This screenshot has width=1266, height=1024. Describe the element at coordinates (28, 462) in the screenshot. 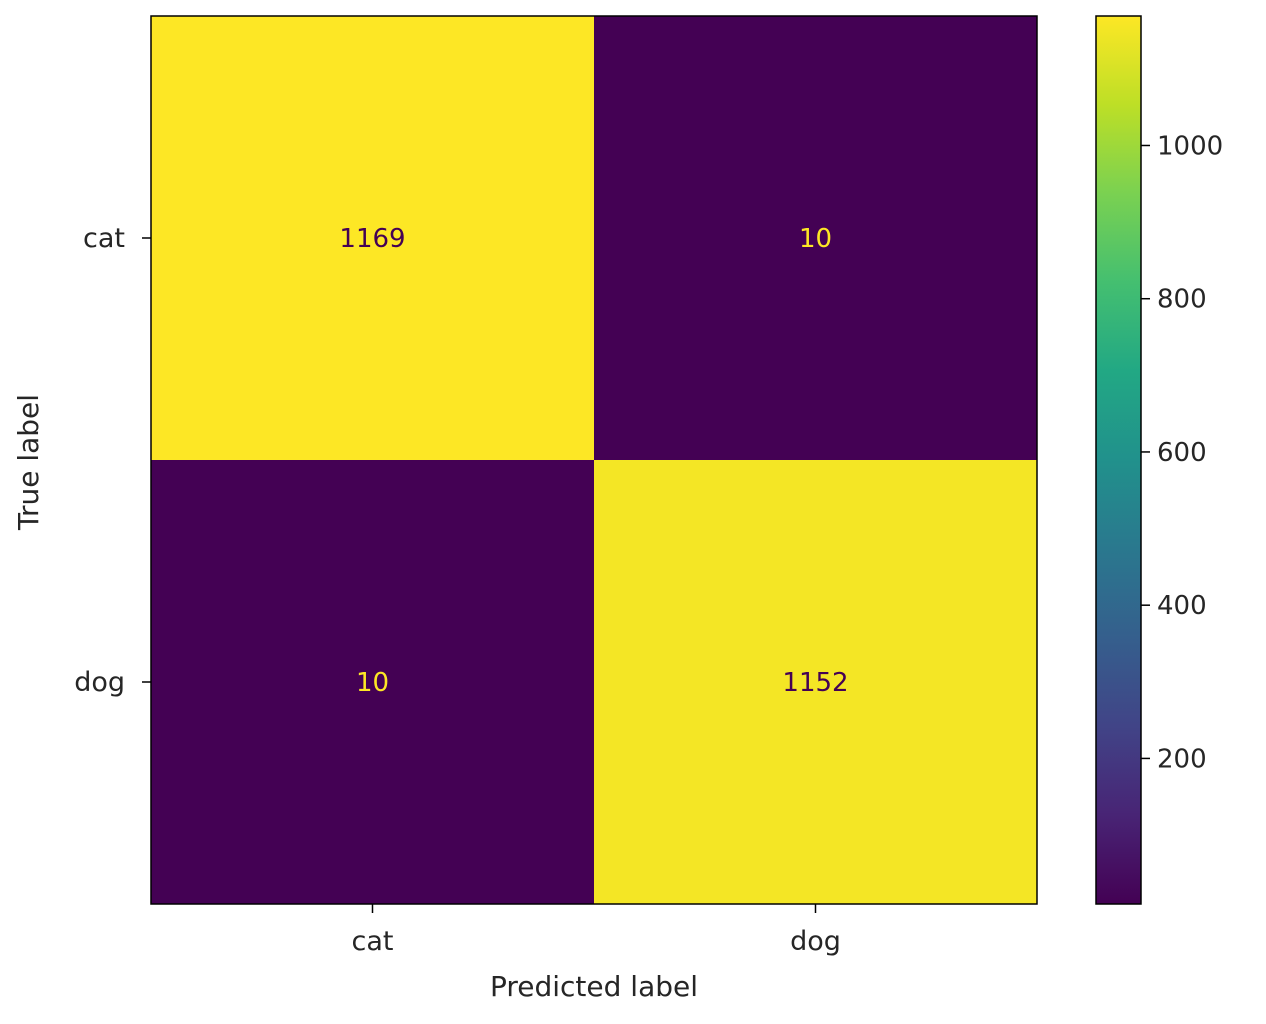

I see `y-axis-label: True label` at that location.